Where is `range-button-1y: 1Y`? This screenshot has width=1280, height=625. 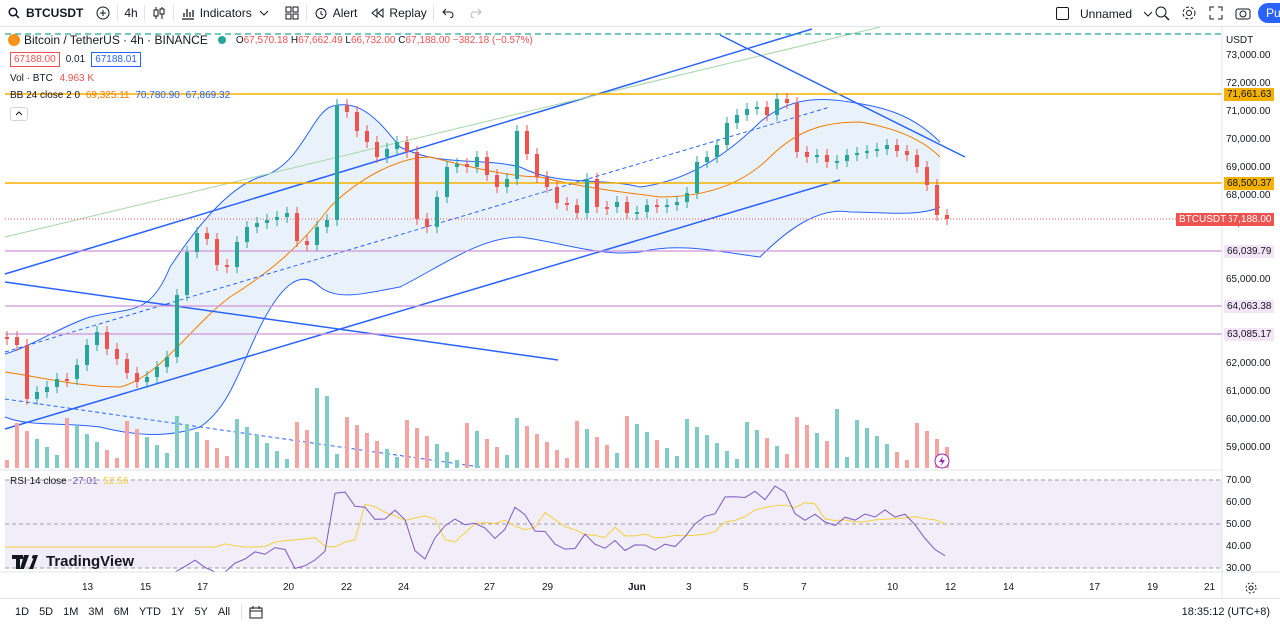
range-button-1y: 1Y is located at coordinates (177, 612).